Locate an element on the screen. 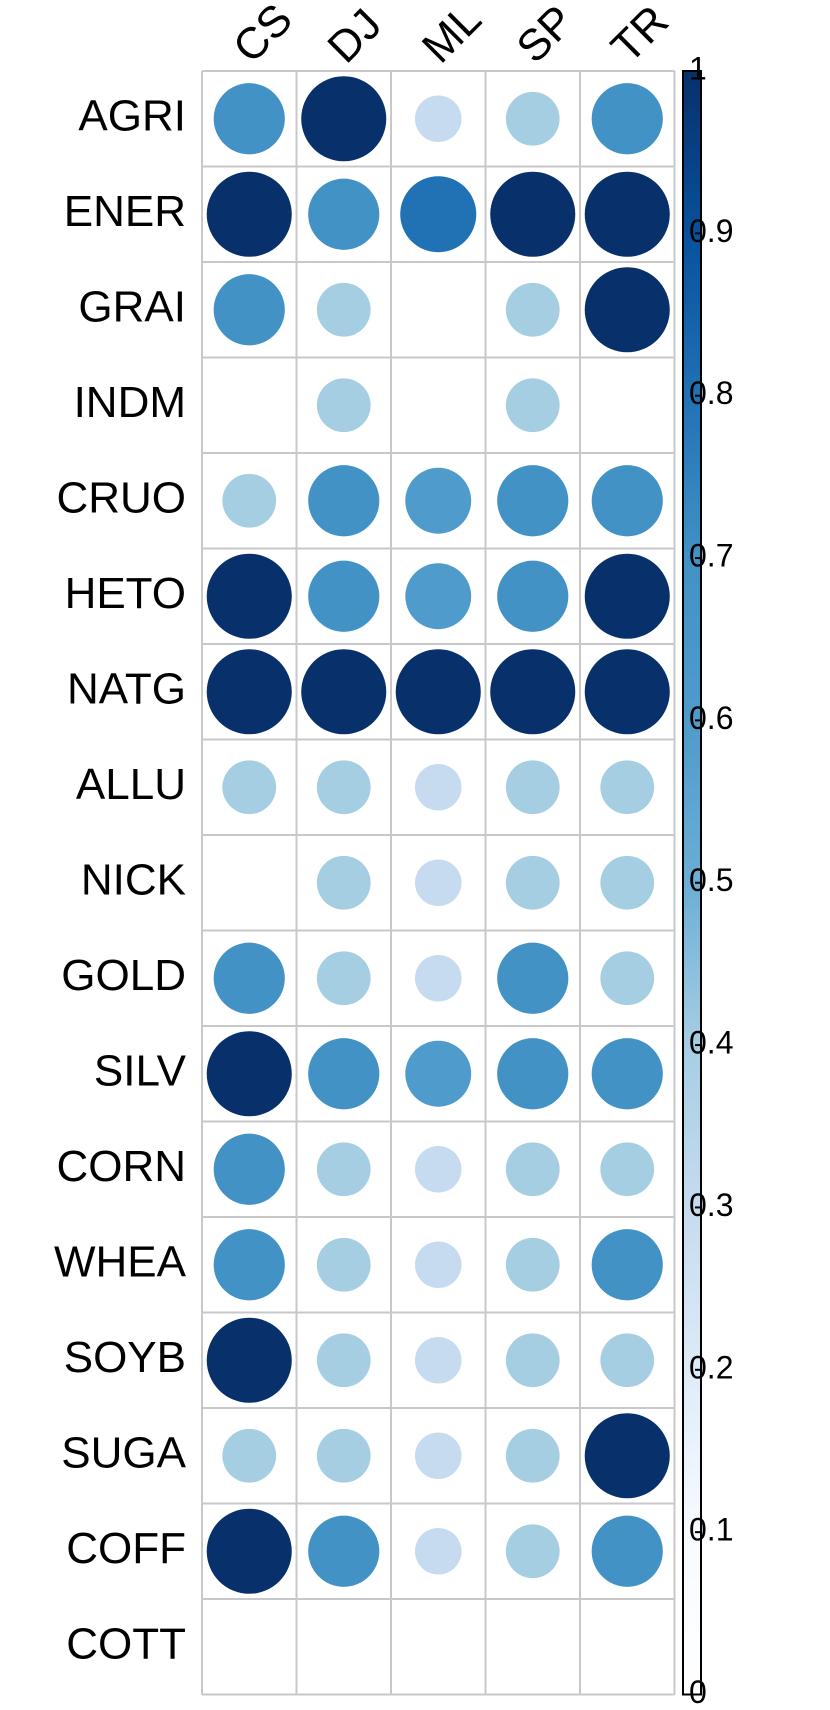 The image size is (830, 1710). colorbar-tick-label: 0 is located at coordinates (698, 1692).